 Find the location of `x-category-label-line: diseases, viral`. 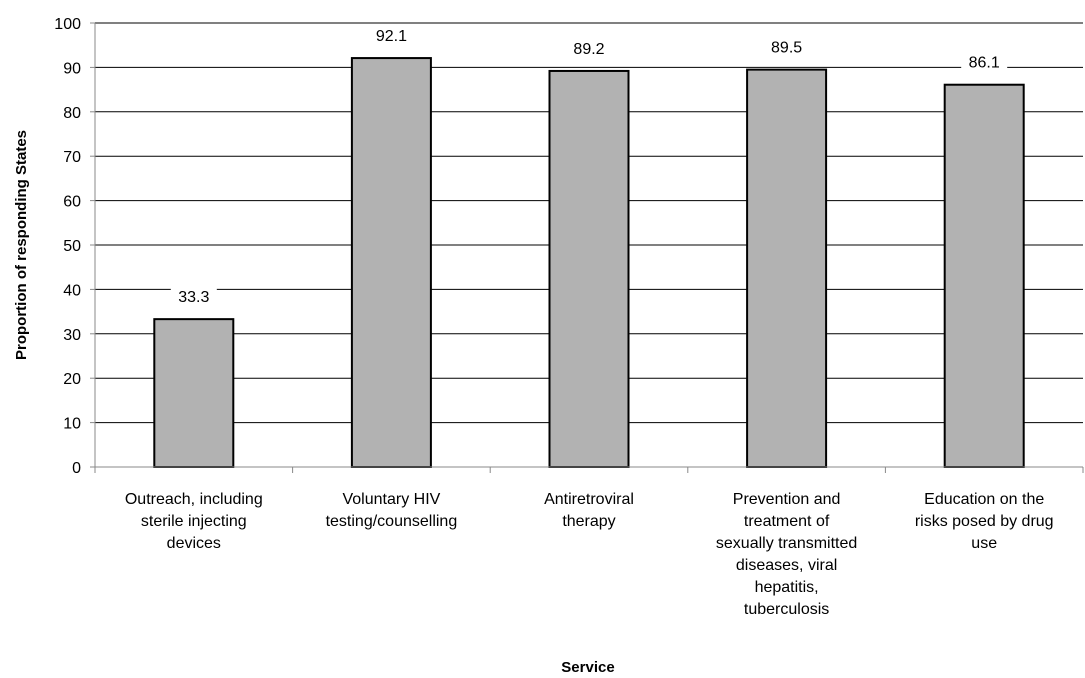

x-category-label-line: diseases, viral is located at coordinates (786, 565).